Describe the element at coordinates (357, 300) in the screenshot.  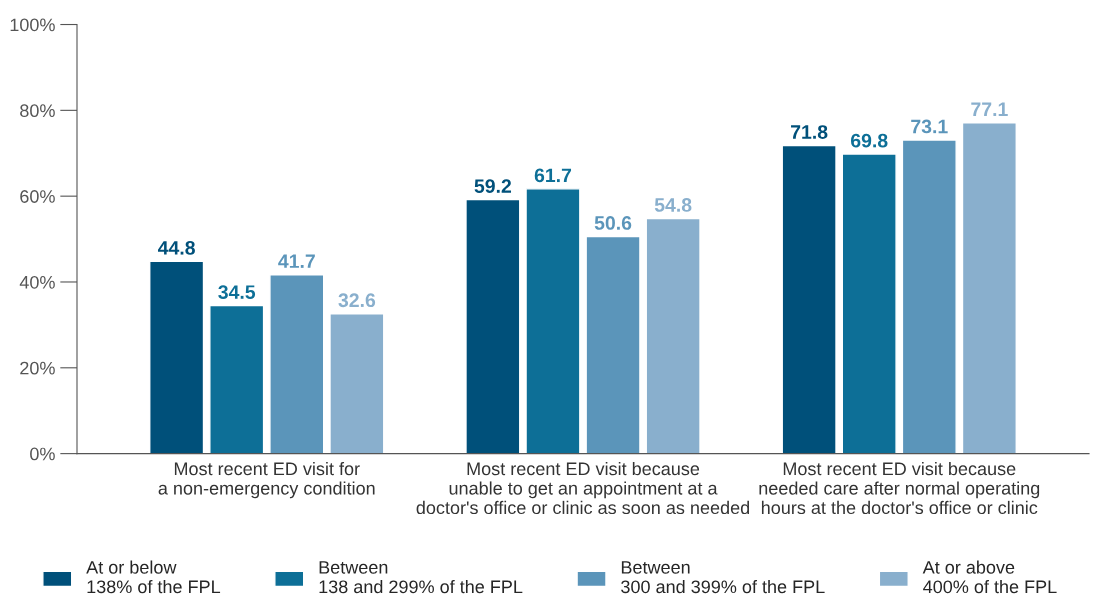
I see `data-label: 32.6` at that location.